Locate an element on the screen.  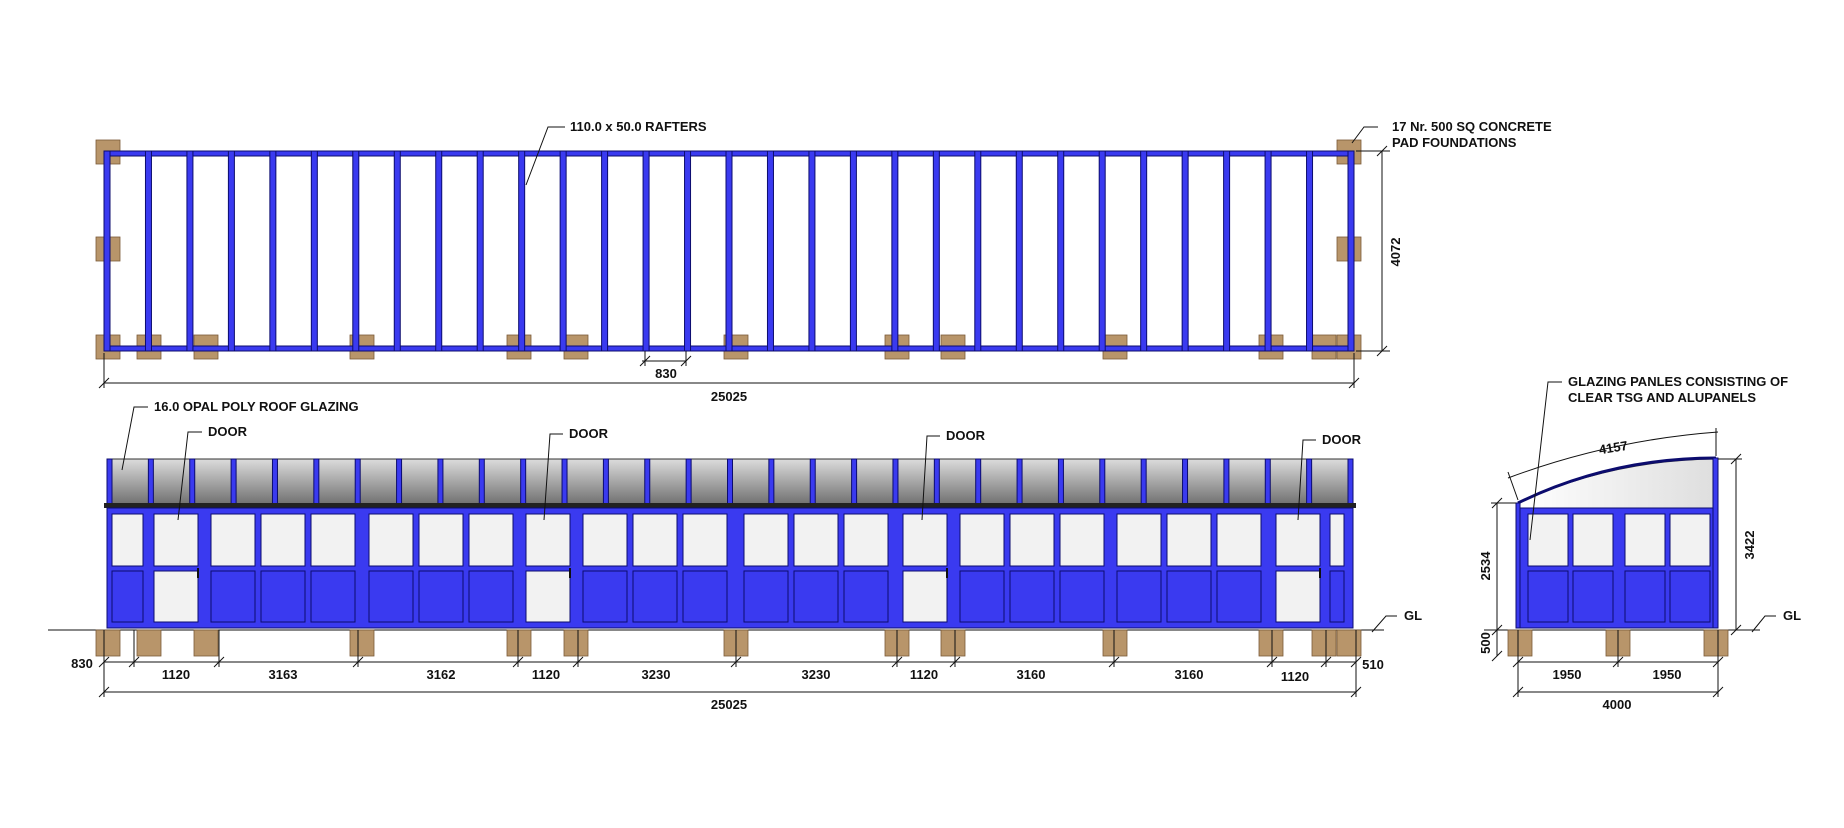
side-panels is located at coordinates (1619, 568).